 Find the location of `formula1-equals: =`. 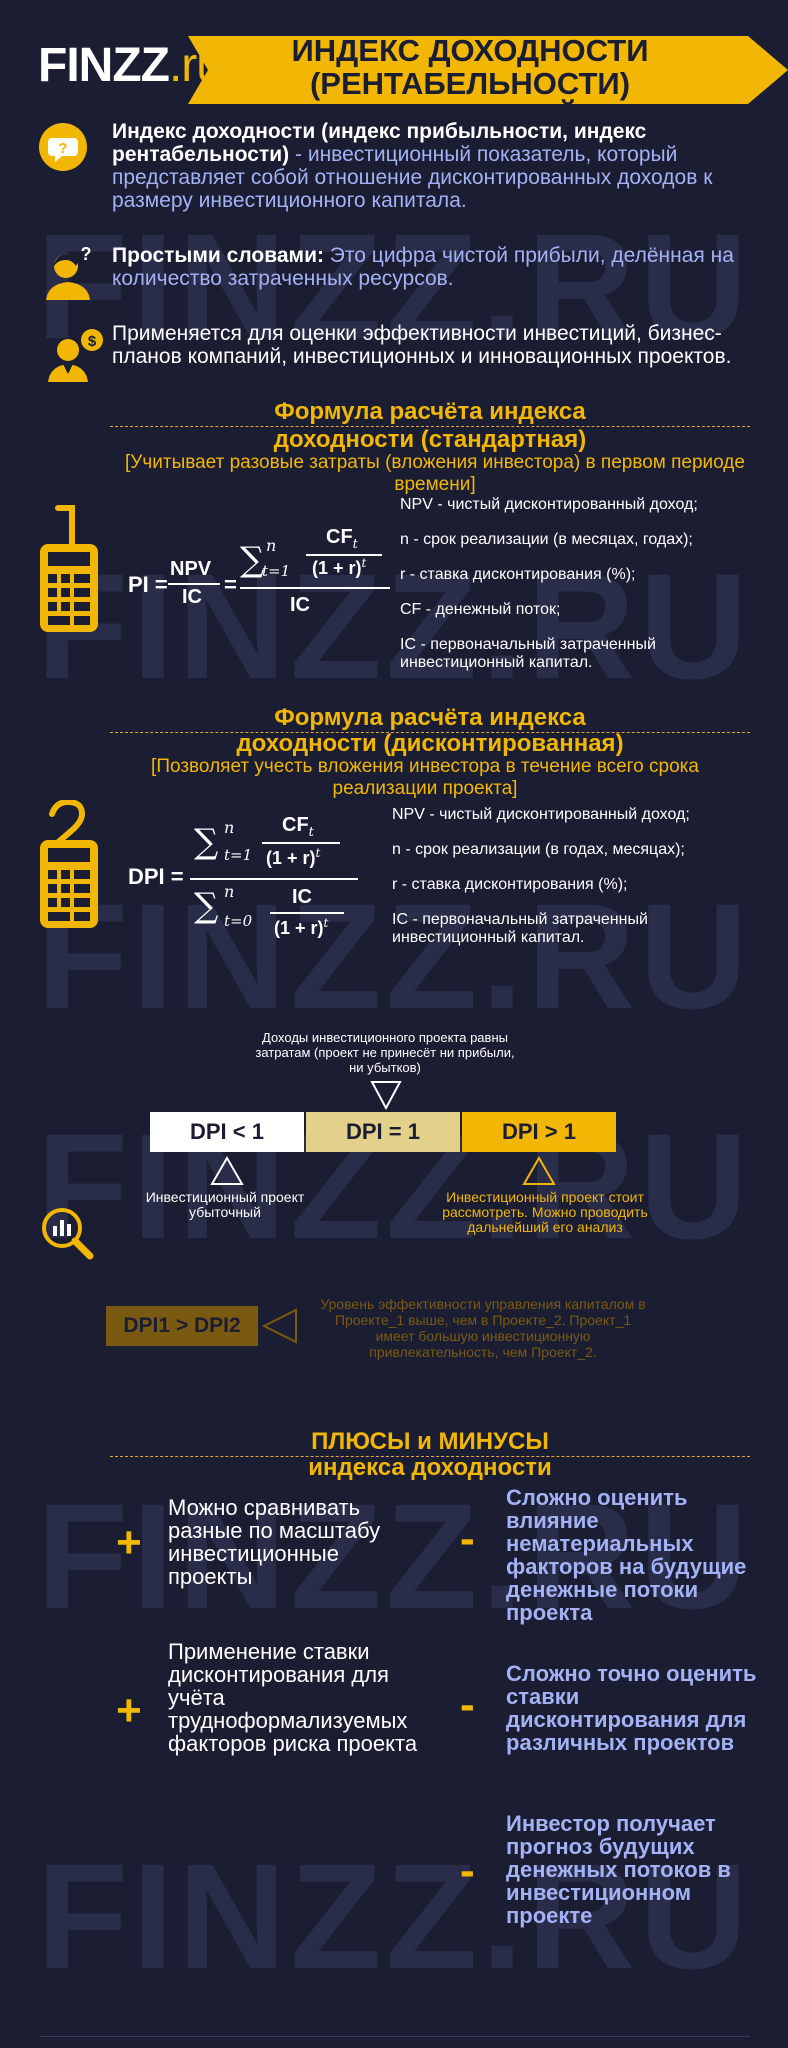

formula1-equals: = is located at coordinates (230, 584).